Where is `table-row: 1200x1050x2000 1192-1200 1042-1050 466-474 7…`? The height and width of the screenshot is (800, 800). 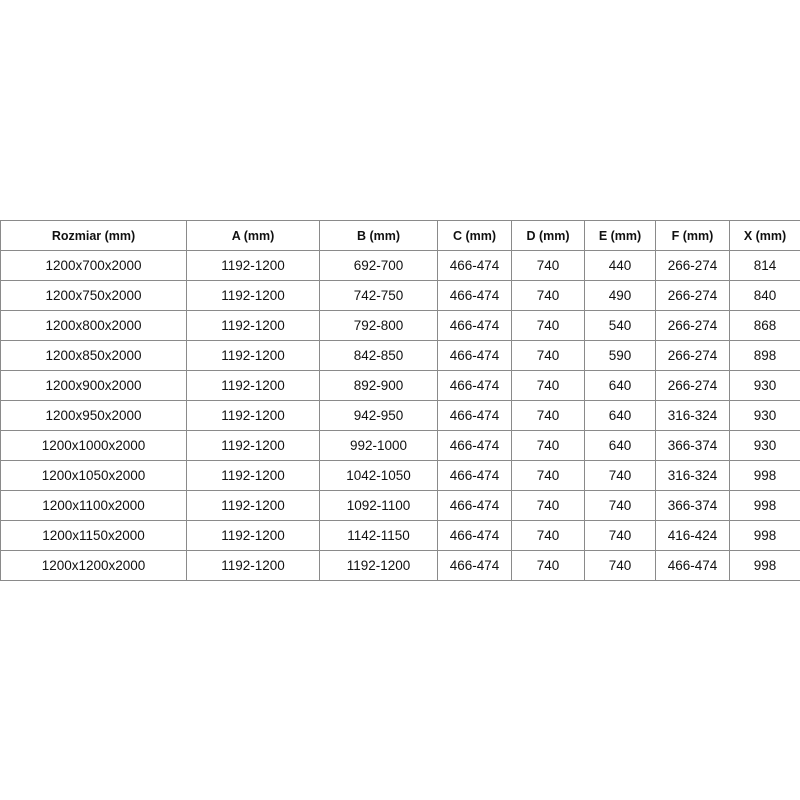 table-row: 1200x1050x2000 1192-1200 1042-1050 466-474 7… is located at coordinates (400, 475).